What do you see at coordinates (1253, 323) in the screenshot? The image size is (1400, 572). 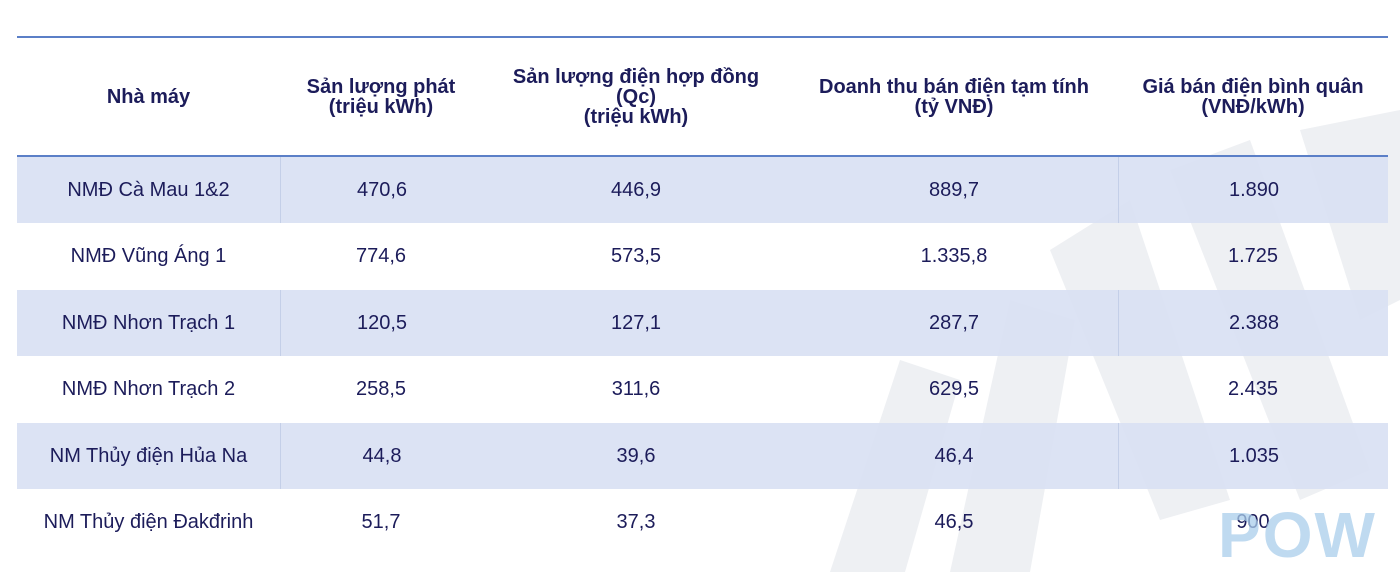 I see `value-cell: 2.388` at bounding box center [1253, 323].